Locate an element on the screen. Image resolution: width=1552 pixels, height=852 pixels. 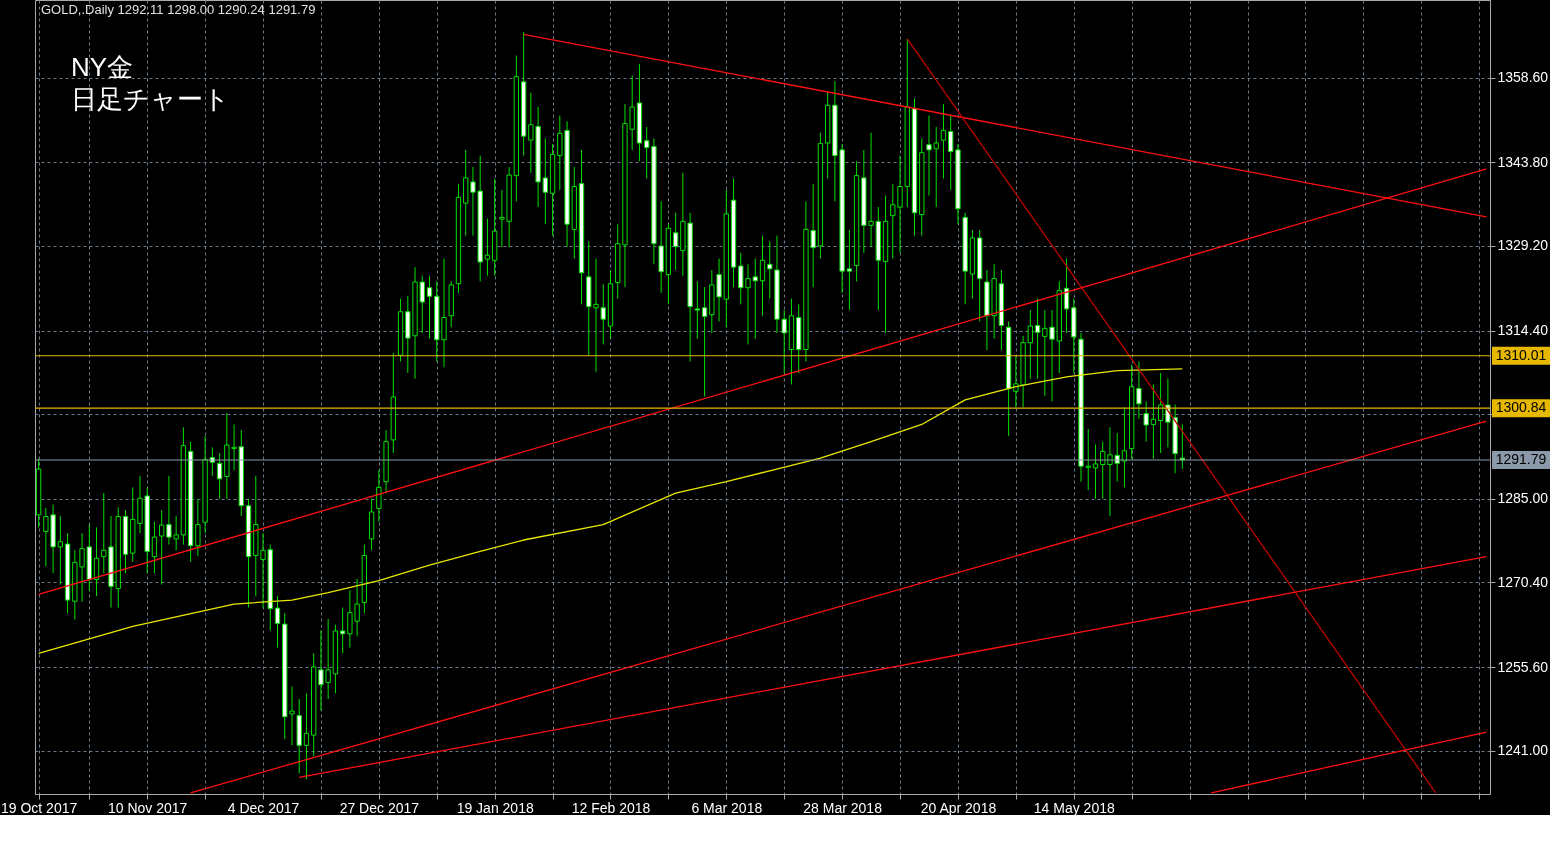
x-tick-label: 28 Mar 2018 is located at coordinates (843, 807).